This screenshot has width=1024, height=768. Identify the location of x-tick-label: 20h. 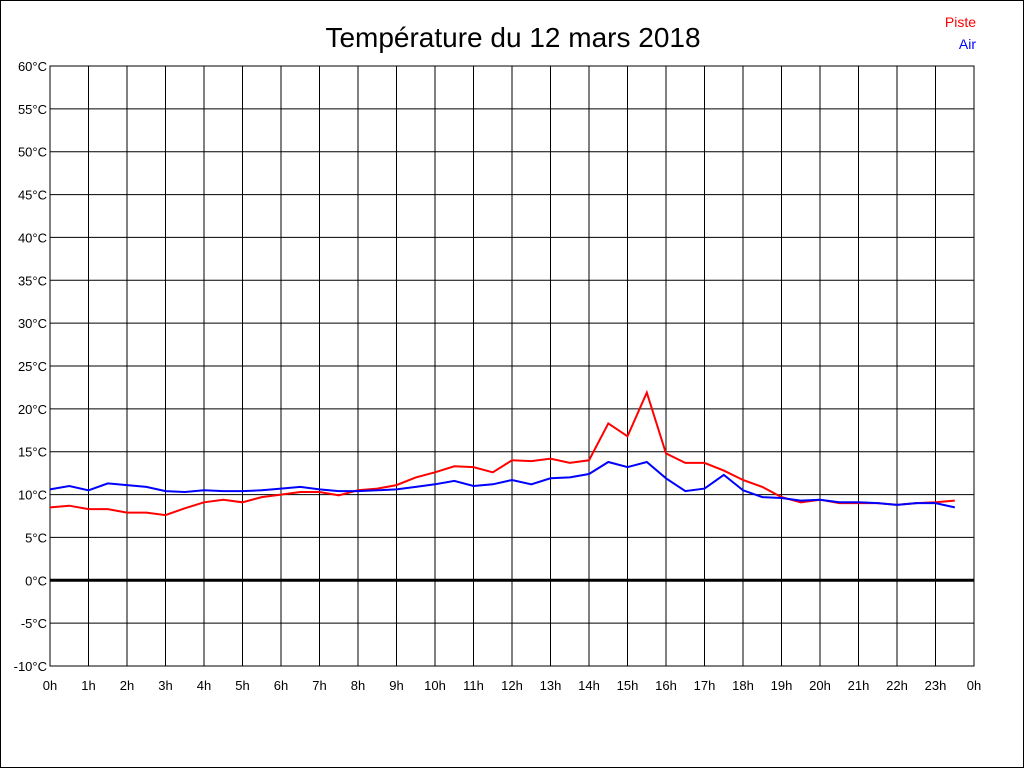
(820, 685).